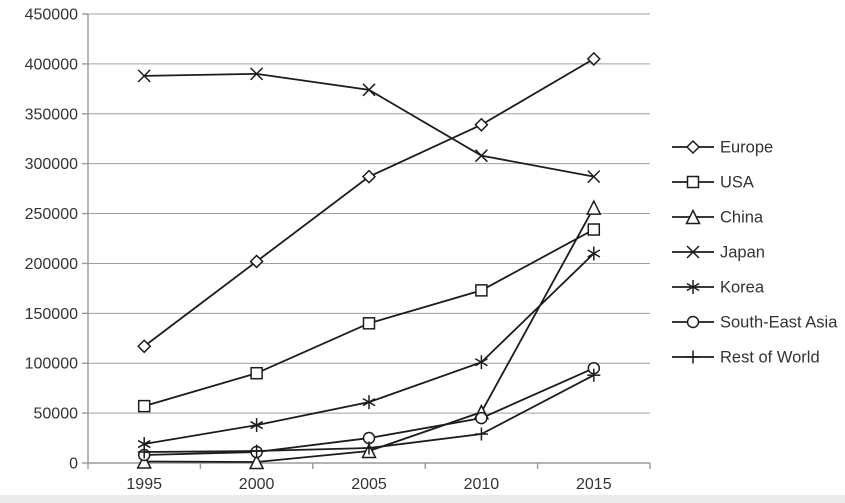  What do you see at coordinates (257, 484) in the screenshot?
I see `x-tick-label: 2000` at bounding box center [257, 484].